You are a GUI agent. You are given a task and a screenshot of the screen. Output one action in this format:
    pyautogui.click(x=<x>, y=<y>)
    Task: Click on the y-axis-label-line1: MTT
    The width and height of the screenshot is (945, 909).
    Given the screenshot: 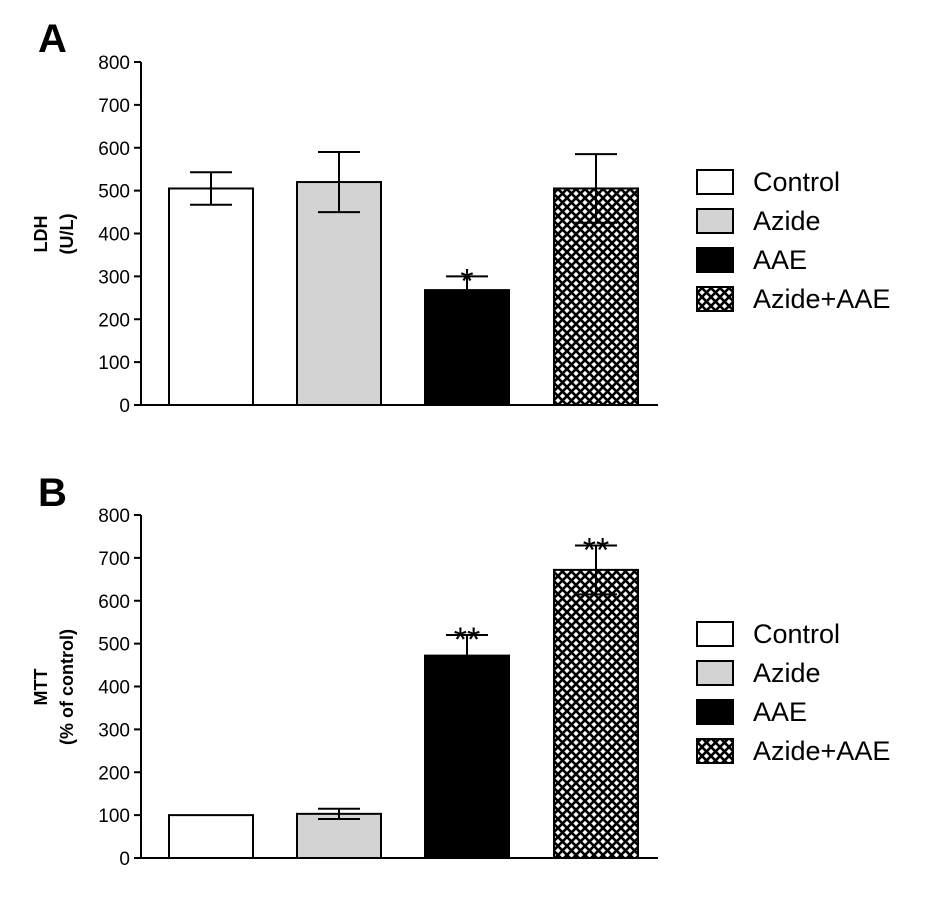 What is the action you would take?
    pyautogui.click(x=41, y=687)
    